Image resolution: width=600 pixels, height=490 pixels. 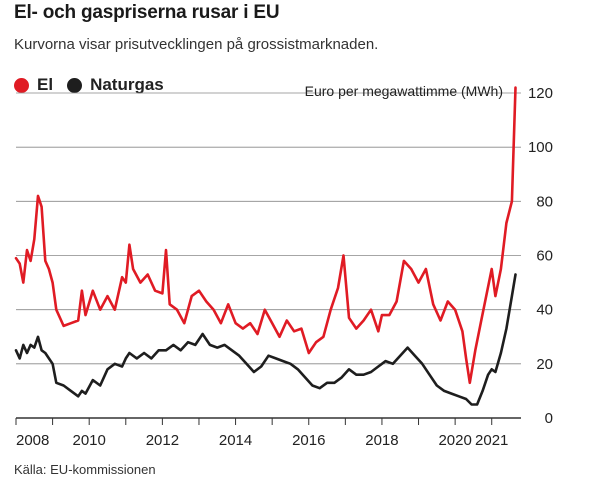 I want to click on legend-label-el: El, so click(x=45, y=84).